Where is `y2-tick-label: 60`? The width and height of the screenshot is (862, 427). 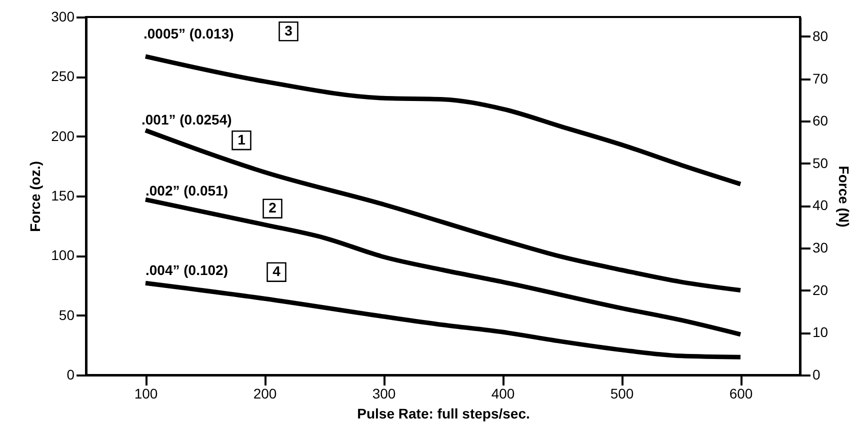 y2-tick-label: 60 is located at coordinates (820, 120).